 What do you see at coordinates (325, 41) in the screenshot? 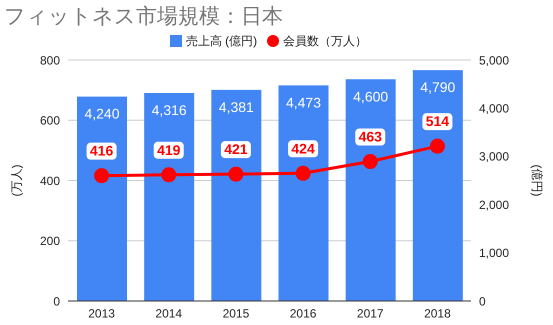
I see `legend-label: 会員数（万人）` at bounding box center [325, 41].